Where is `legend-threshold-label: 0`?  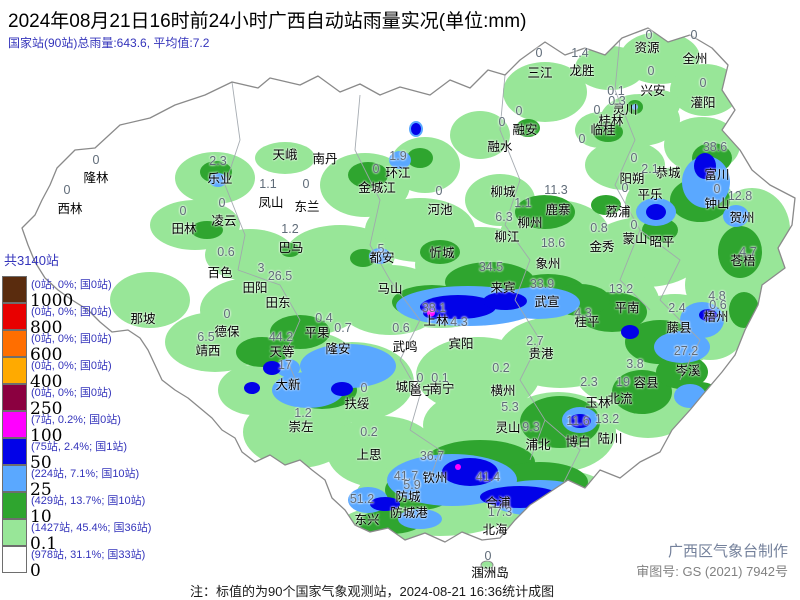
legend-threshold-label: 0 is located at coordinates (35, 571).